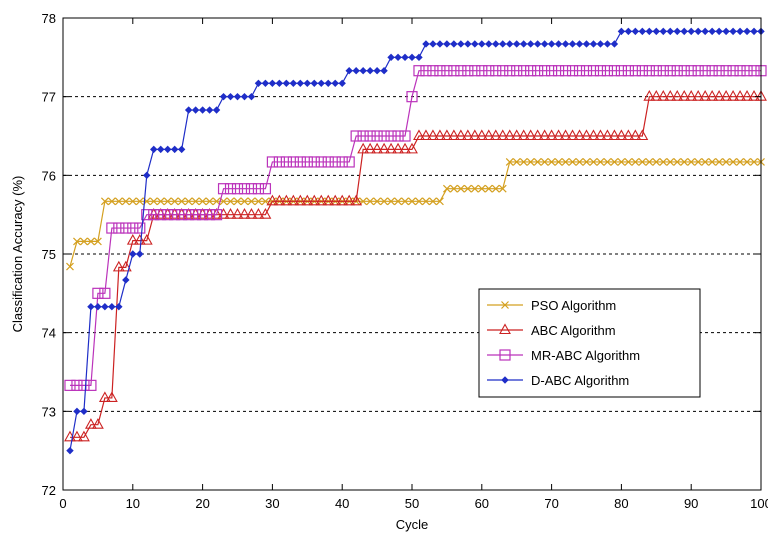 This screenshot has width=768, height=536. I want to click on y-tick-label: 73, so click(49, 411).